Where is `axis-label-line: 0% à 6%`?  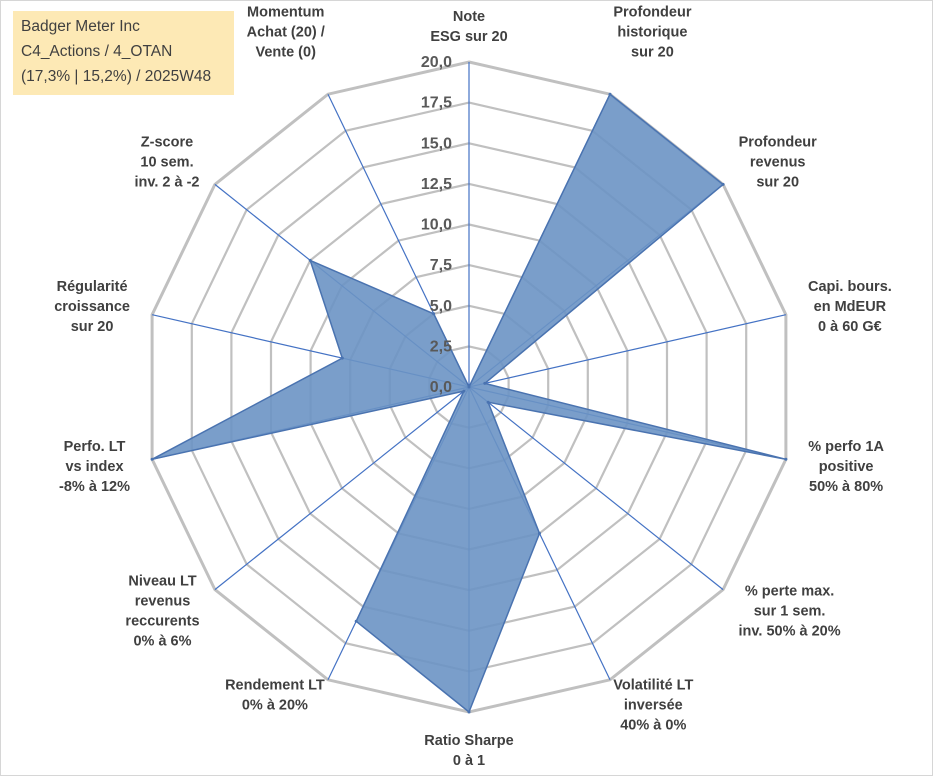
axis-label-line: 0% à 6% is located at coordinates (162, 642).